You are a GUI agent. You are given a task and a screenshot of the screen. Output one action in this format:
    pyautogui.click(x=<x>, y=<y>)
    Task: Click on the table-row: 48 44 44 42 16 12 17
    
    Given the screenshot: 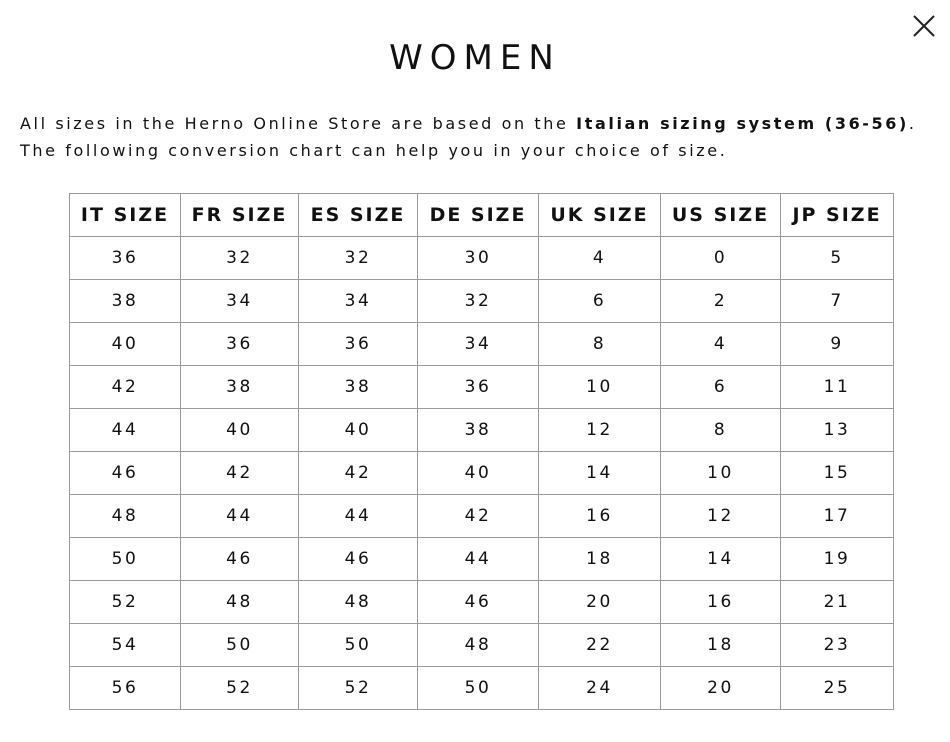 What is the action you would take?
    pyautogui.click(x=481, y=516)
    